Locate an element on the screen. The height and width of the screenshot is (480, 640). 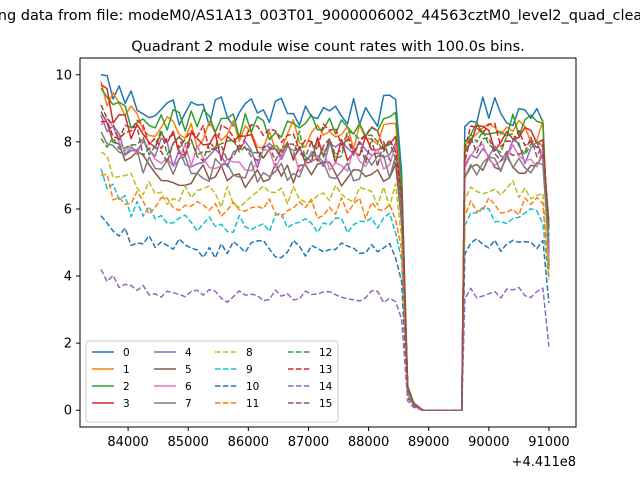
legend-label: 8 is located at coordinates (249, 353).